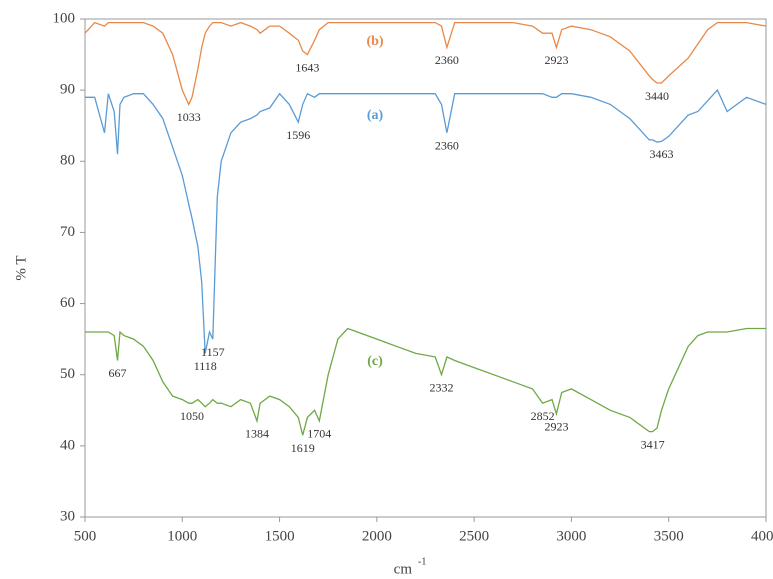 Image resolution: width=773 pixels, height=579 pixels. What do you see at coordinates (422, 561) in the screenshot?
I see `x-axis-label-sup: -1` at bounding box center [422, 561].